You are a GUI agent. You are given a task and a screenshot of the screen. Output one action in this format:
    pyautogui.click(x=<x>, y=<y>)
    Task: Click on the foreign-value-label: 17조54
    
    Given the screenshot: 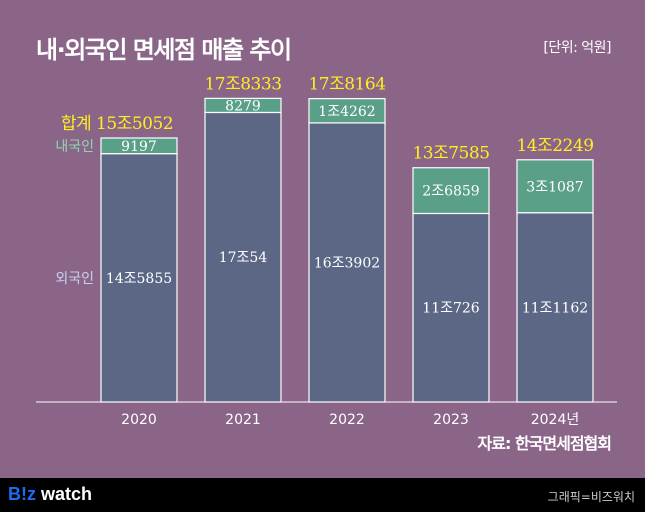 What is the action you would take?
    pyautogui.click(x=243, y=258)
    